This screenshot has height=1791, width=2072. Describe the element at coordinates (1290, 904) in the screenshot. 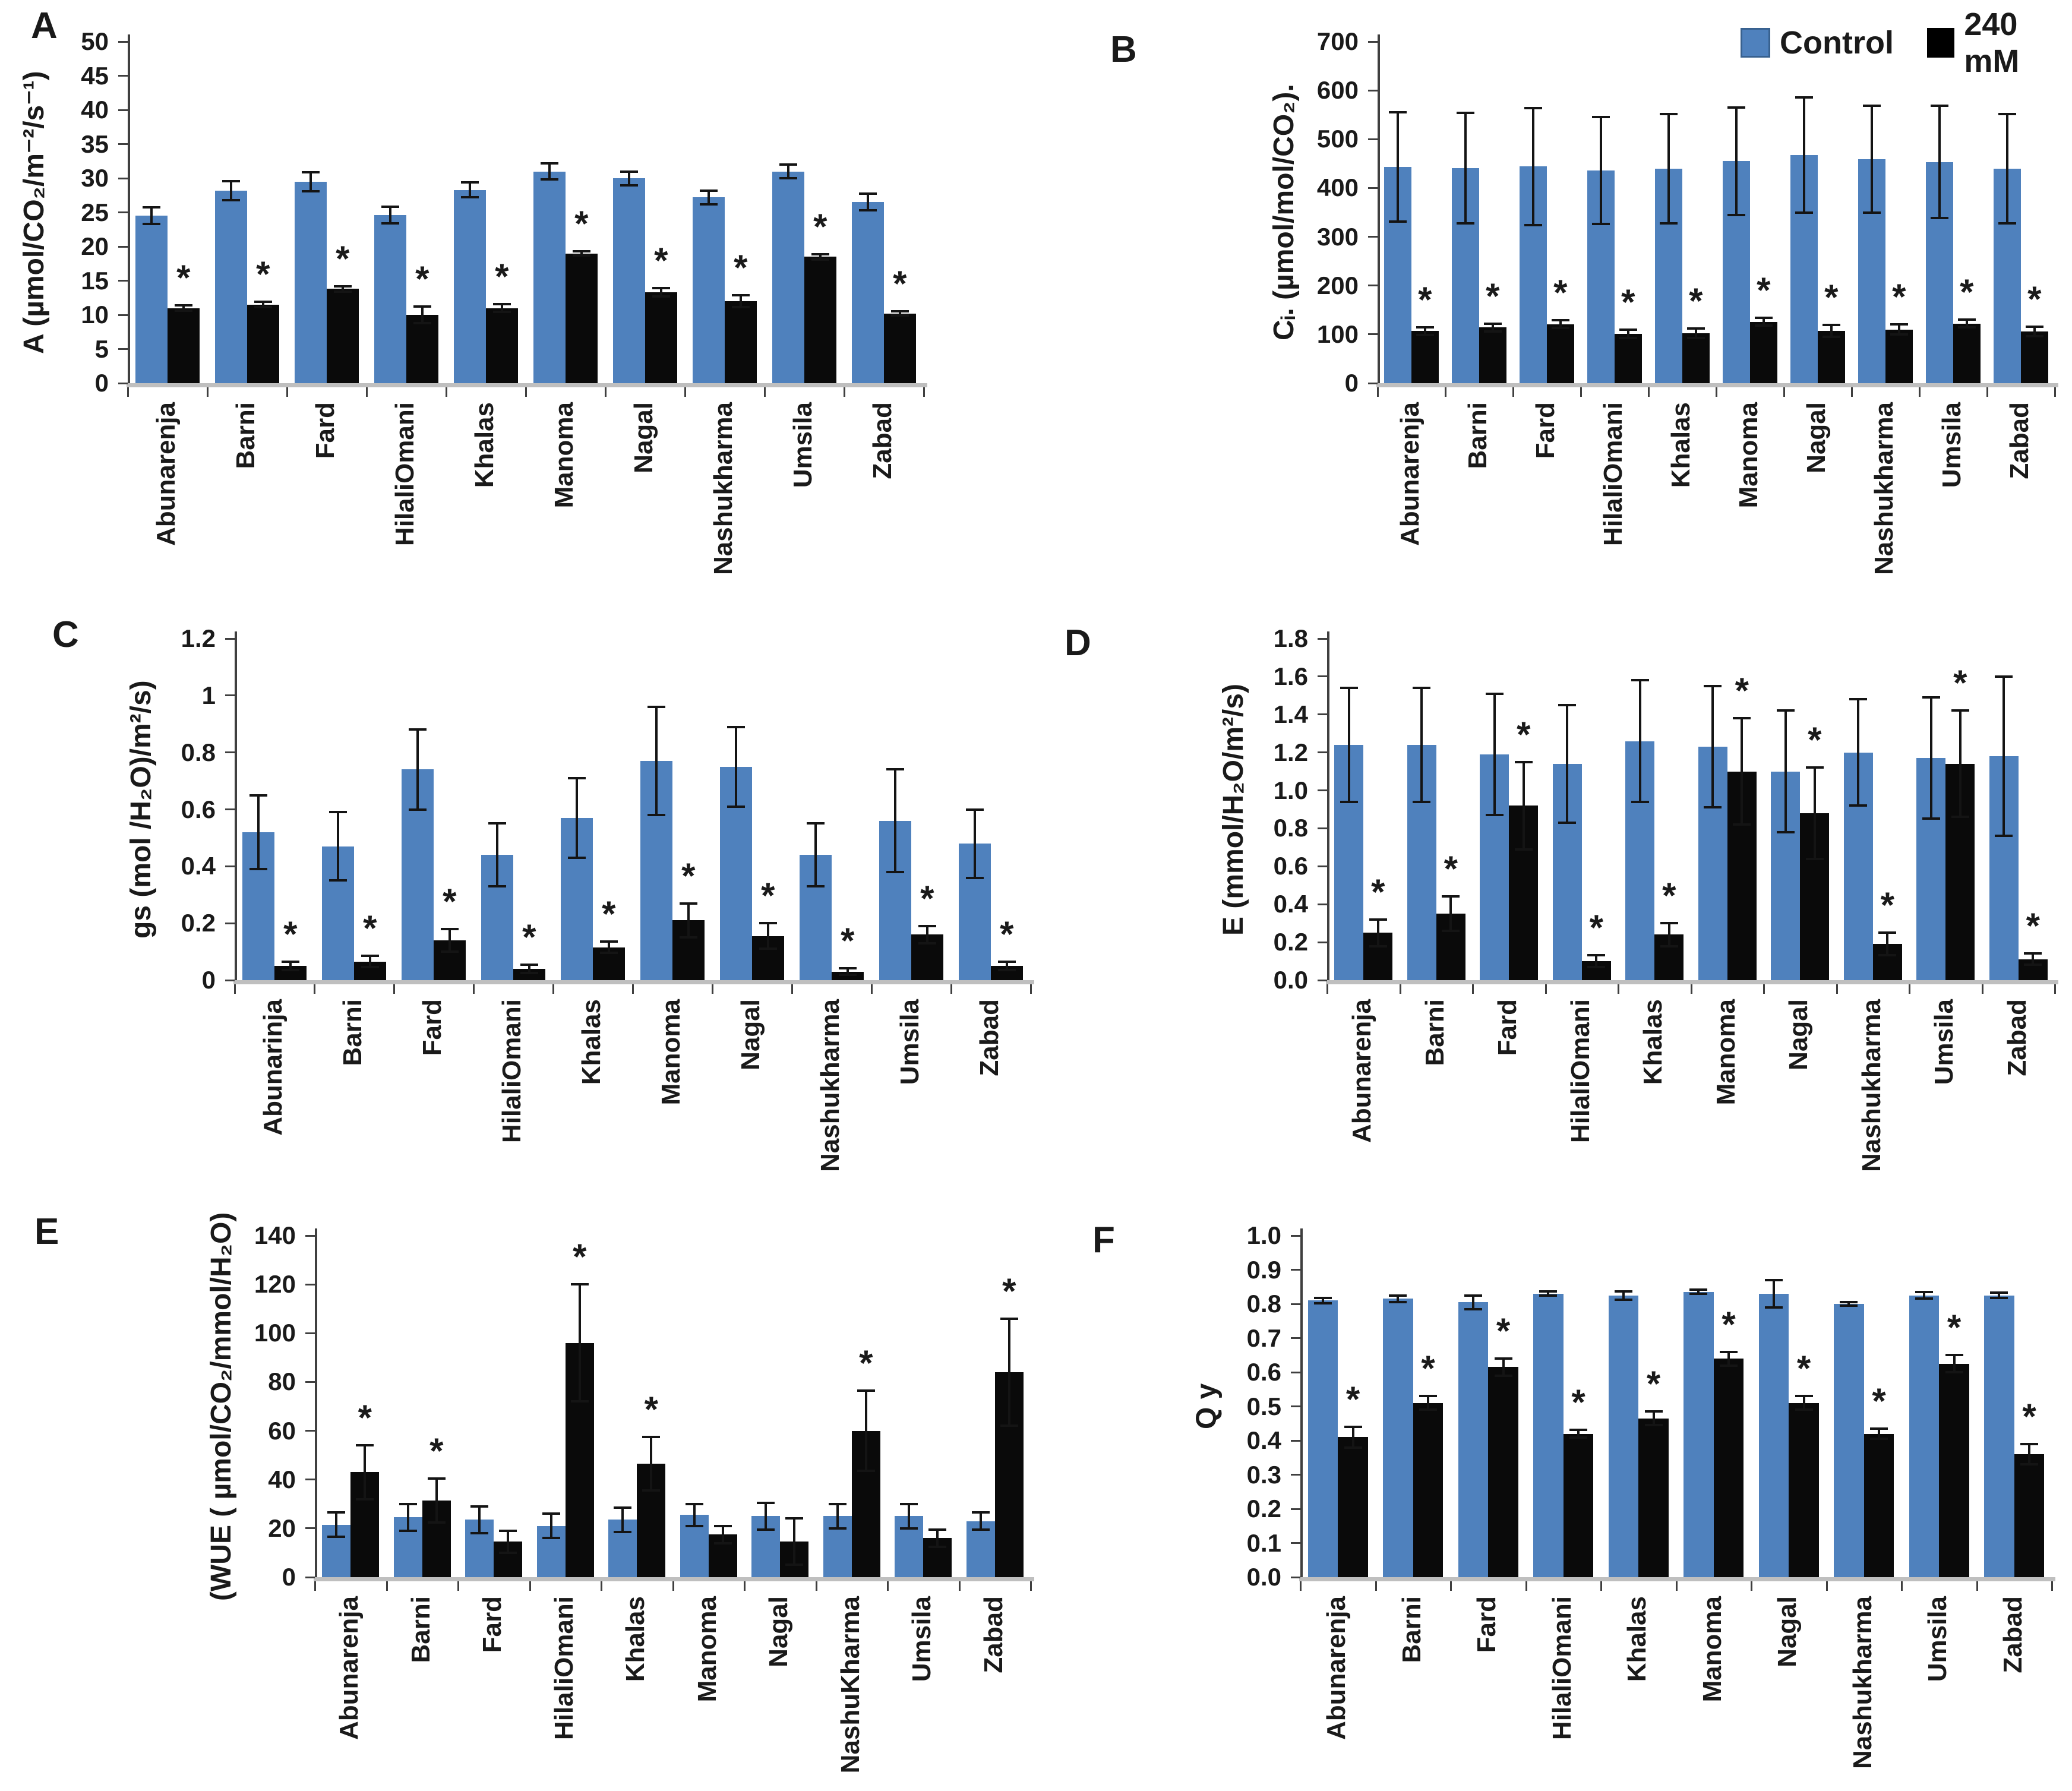

I see `y-tick-label: 0.4` at that location.